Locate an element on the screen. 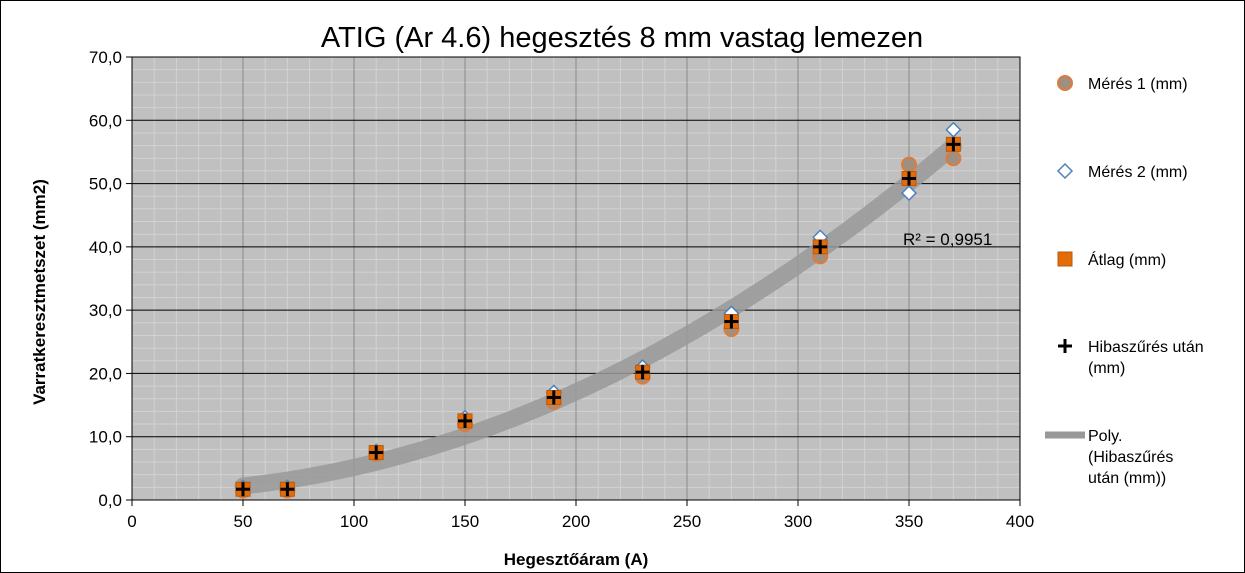  legend-label-2: Mérés 2 (mm) is located at coordinates (1138, 172).